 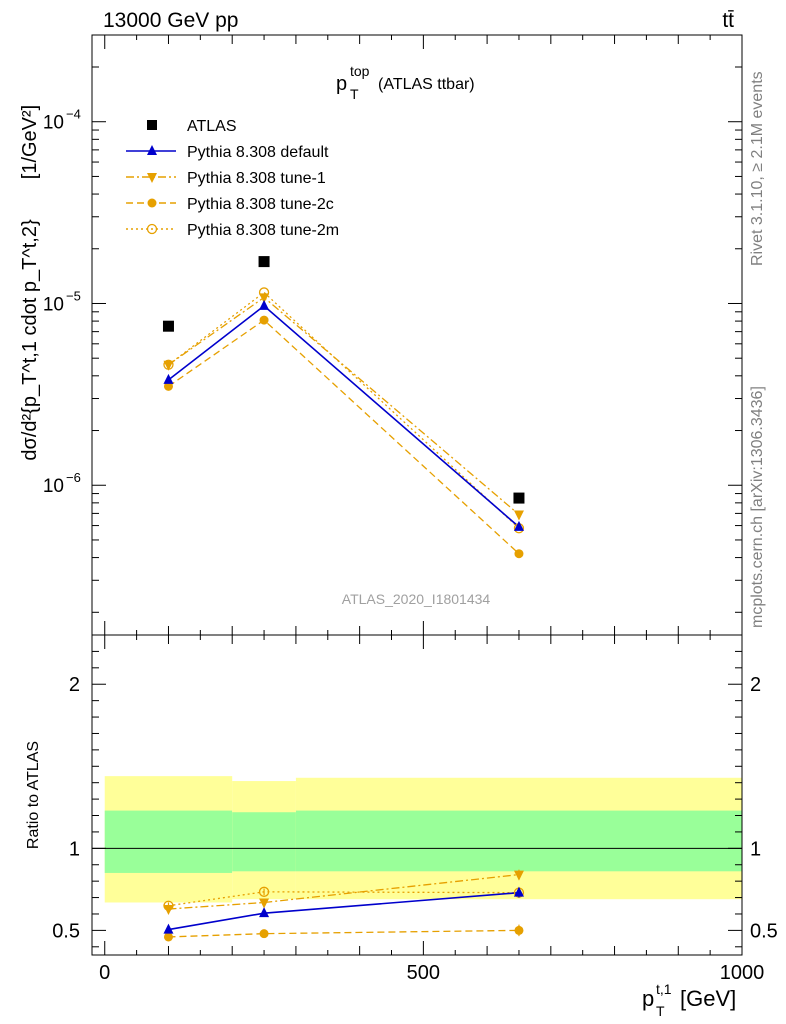 I want to click on ratio-series-line-tune2c, so click(x=343, y=933).